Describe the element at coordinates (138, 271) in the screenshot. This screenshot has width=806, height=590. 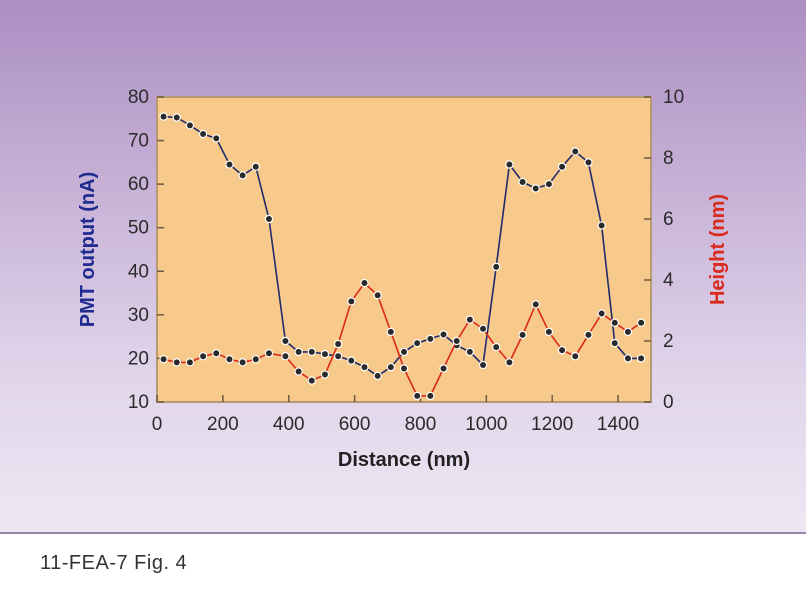
I see `left-tick-label: 40` at that location.